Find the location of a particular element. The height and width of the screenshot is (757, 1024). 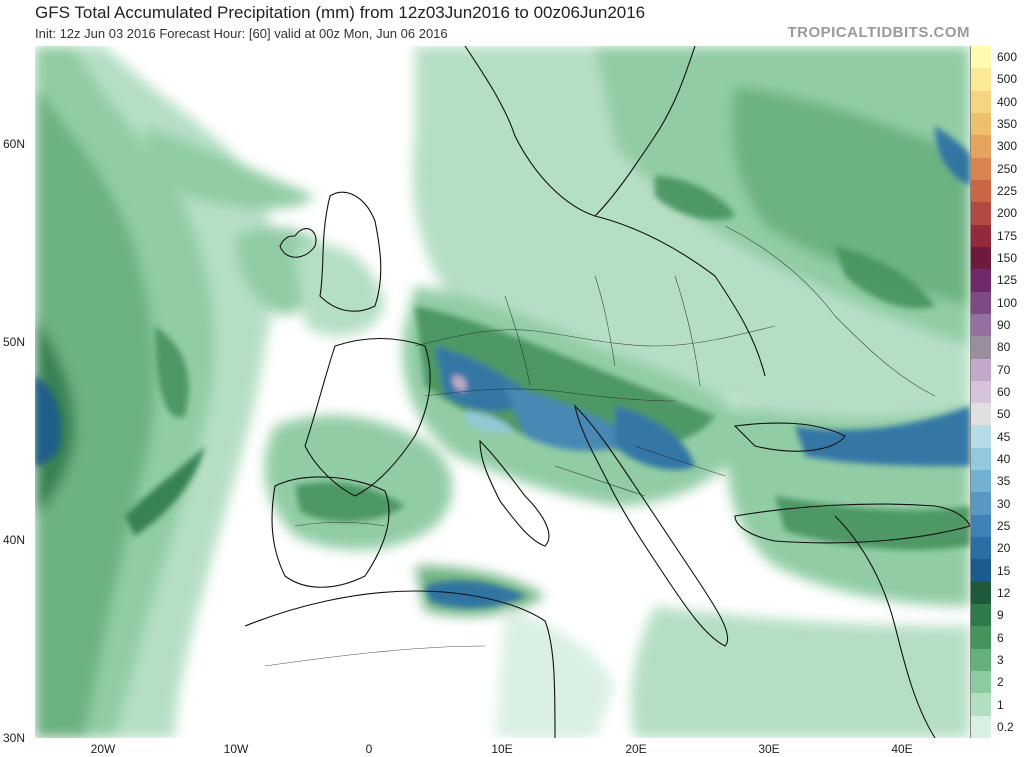

scale-label: 125 is located at coordinates (1007, 280).